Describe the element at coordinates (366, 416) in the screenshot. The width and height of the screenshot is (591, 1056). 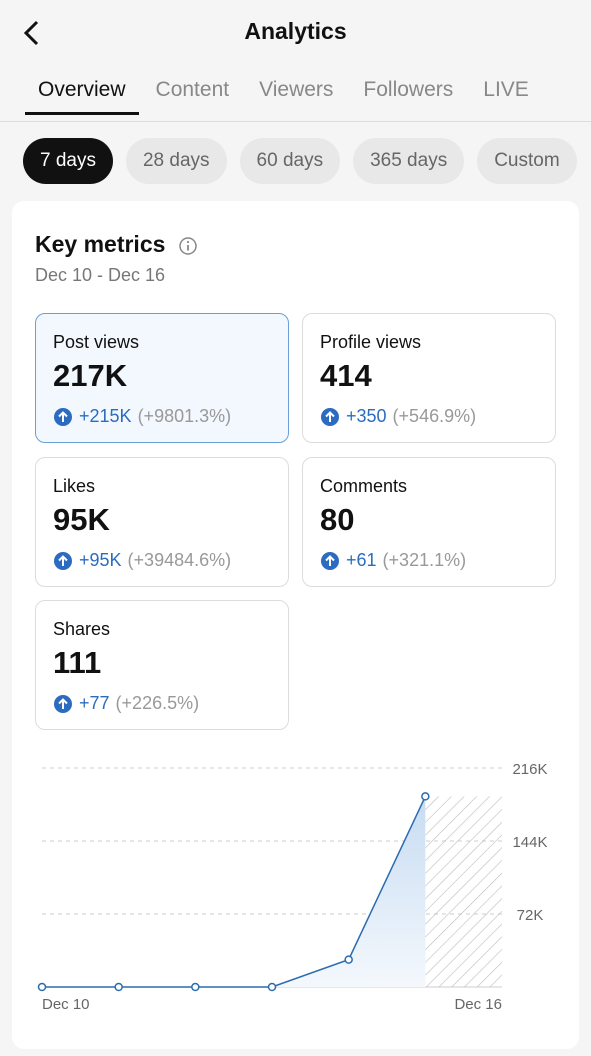
I see `change: +350` at that location.